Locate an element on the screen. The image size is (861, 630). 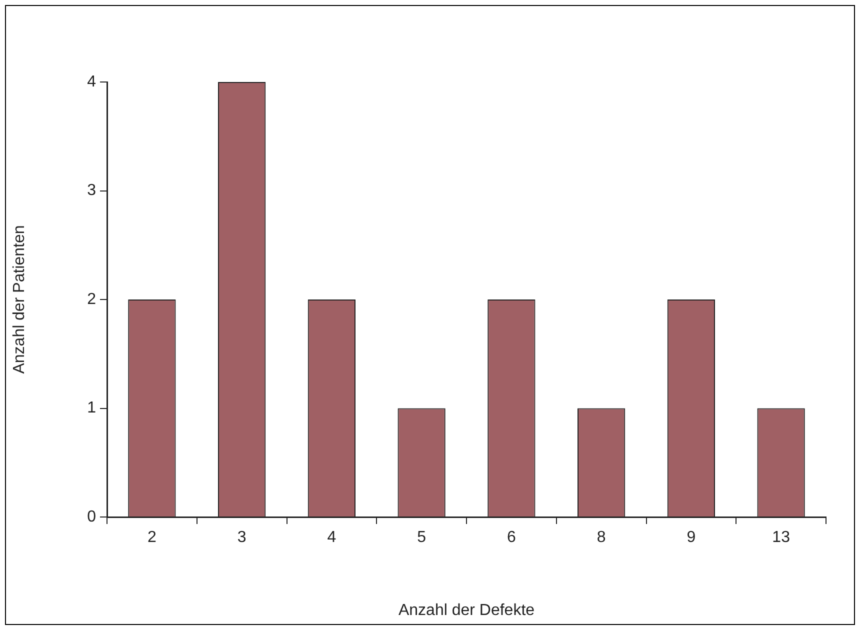
x-tick-label: 3 is located at coordinates (241, 537).